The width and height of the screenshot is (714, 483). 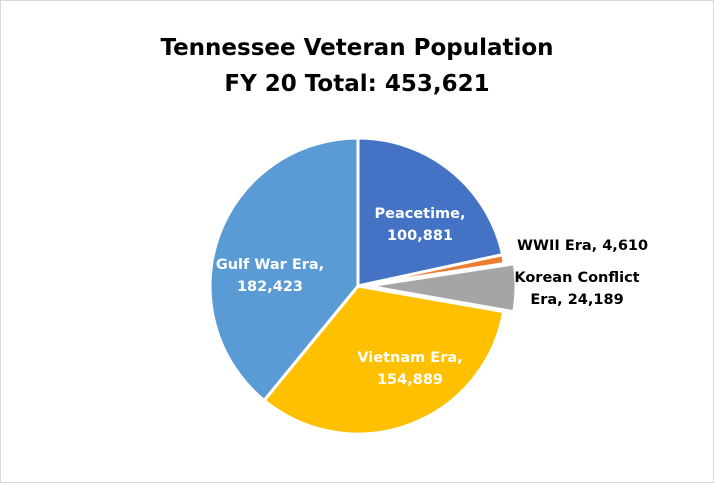 What do you see at coordinates (432, 270) in the screenshot?
I see `pie-slice-wwii` at bounding box center [432, 270].